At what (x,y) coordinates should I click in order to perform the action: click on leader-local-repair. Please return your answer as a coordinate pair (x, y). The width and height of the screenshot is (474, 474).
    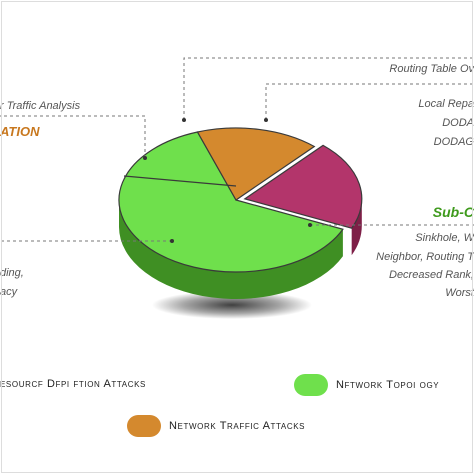
    Looking at the image, I should click on (369, 101).